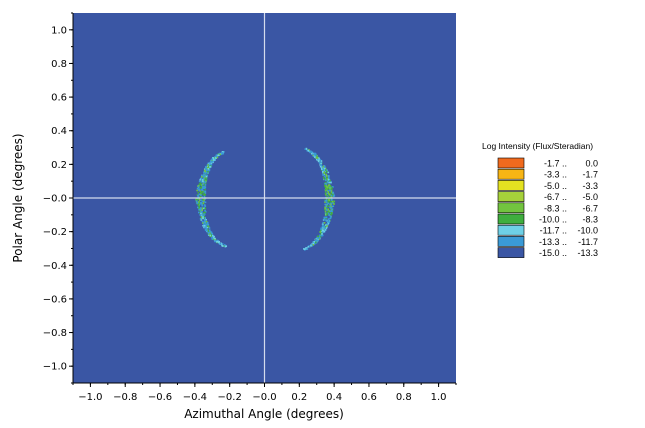 The image size is (645, 428). What do you see at coordinates (55, 299) in the screenshot?
I see `y-tick-label: −0.6` at bounding box center [55, 299].